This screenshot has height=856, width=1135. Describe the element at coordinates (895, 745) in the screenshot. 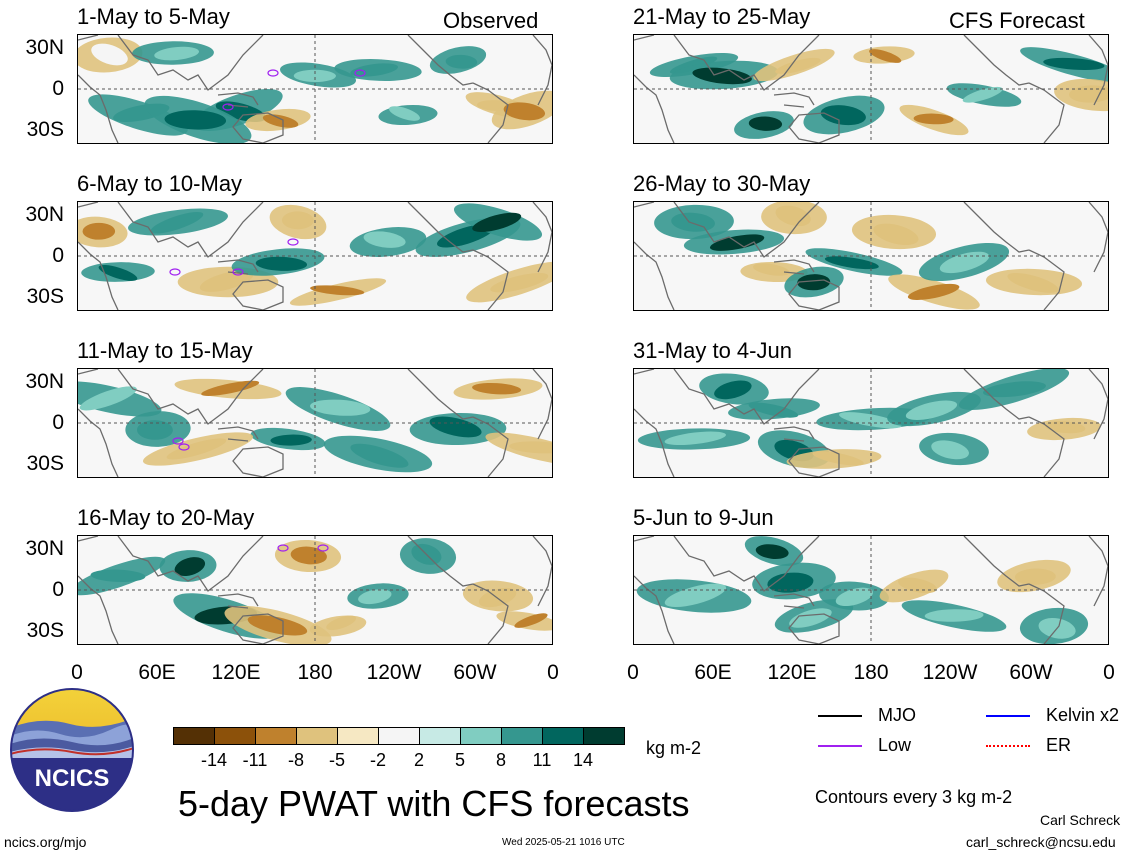

I see `legend-label-low: Low` at that location.